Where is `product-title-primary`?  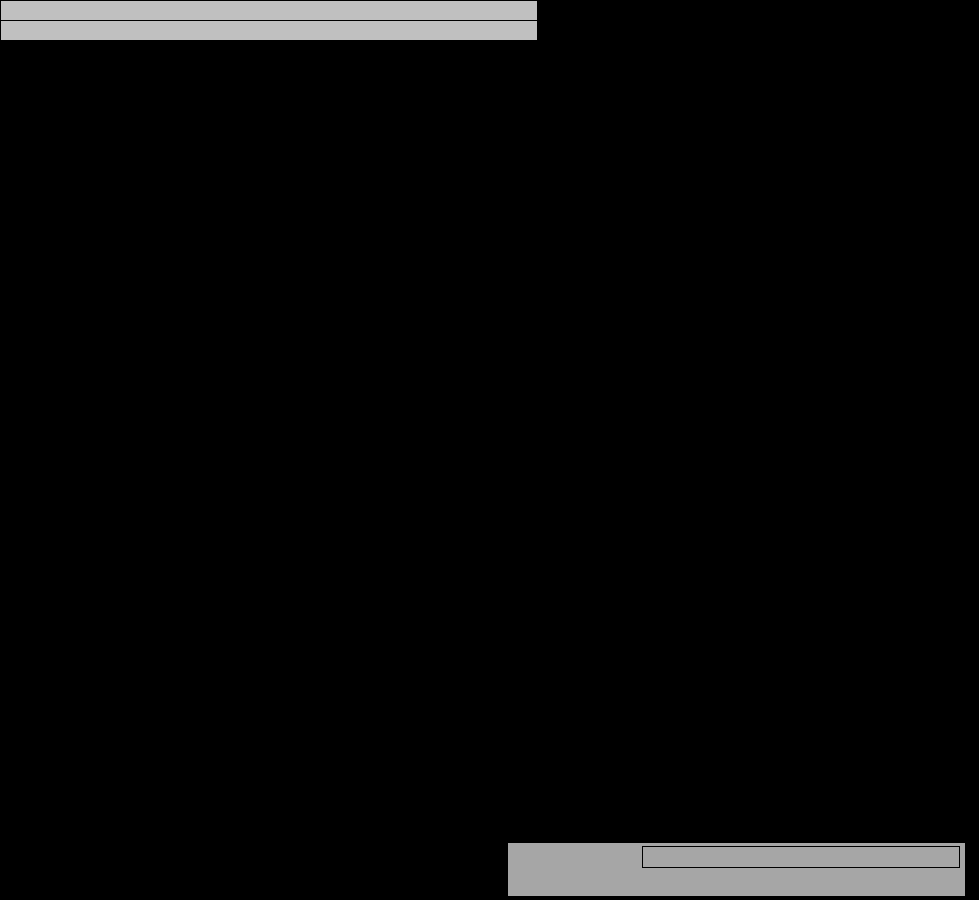 product-title-primary is located at coordinates (269, 10).